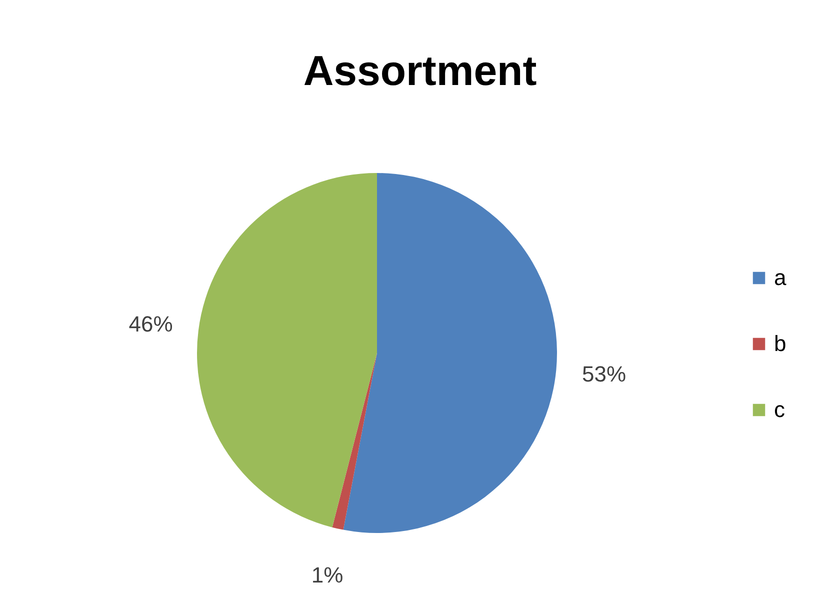  What do you see at coordinates (327, 575) in the screenshot?
I see `data-label: 1%` at bounding box center [327, 575].